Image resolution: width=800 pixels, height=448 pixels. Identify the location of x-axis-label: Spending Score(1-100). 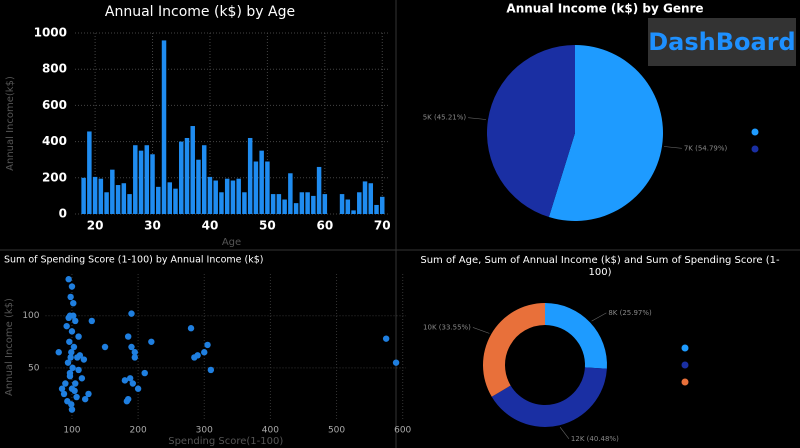
(225, 441).